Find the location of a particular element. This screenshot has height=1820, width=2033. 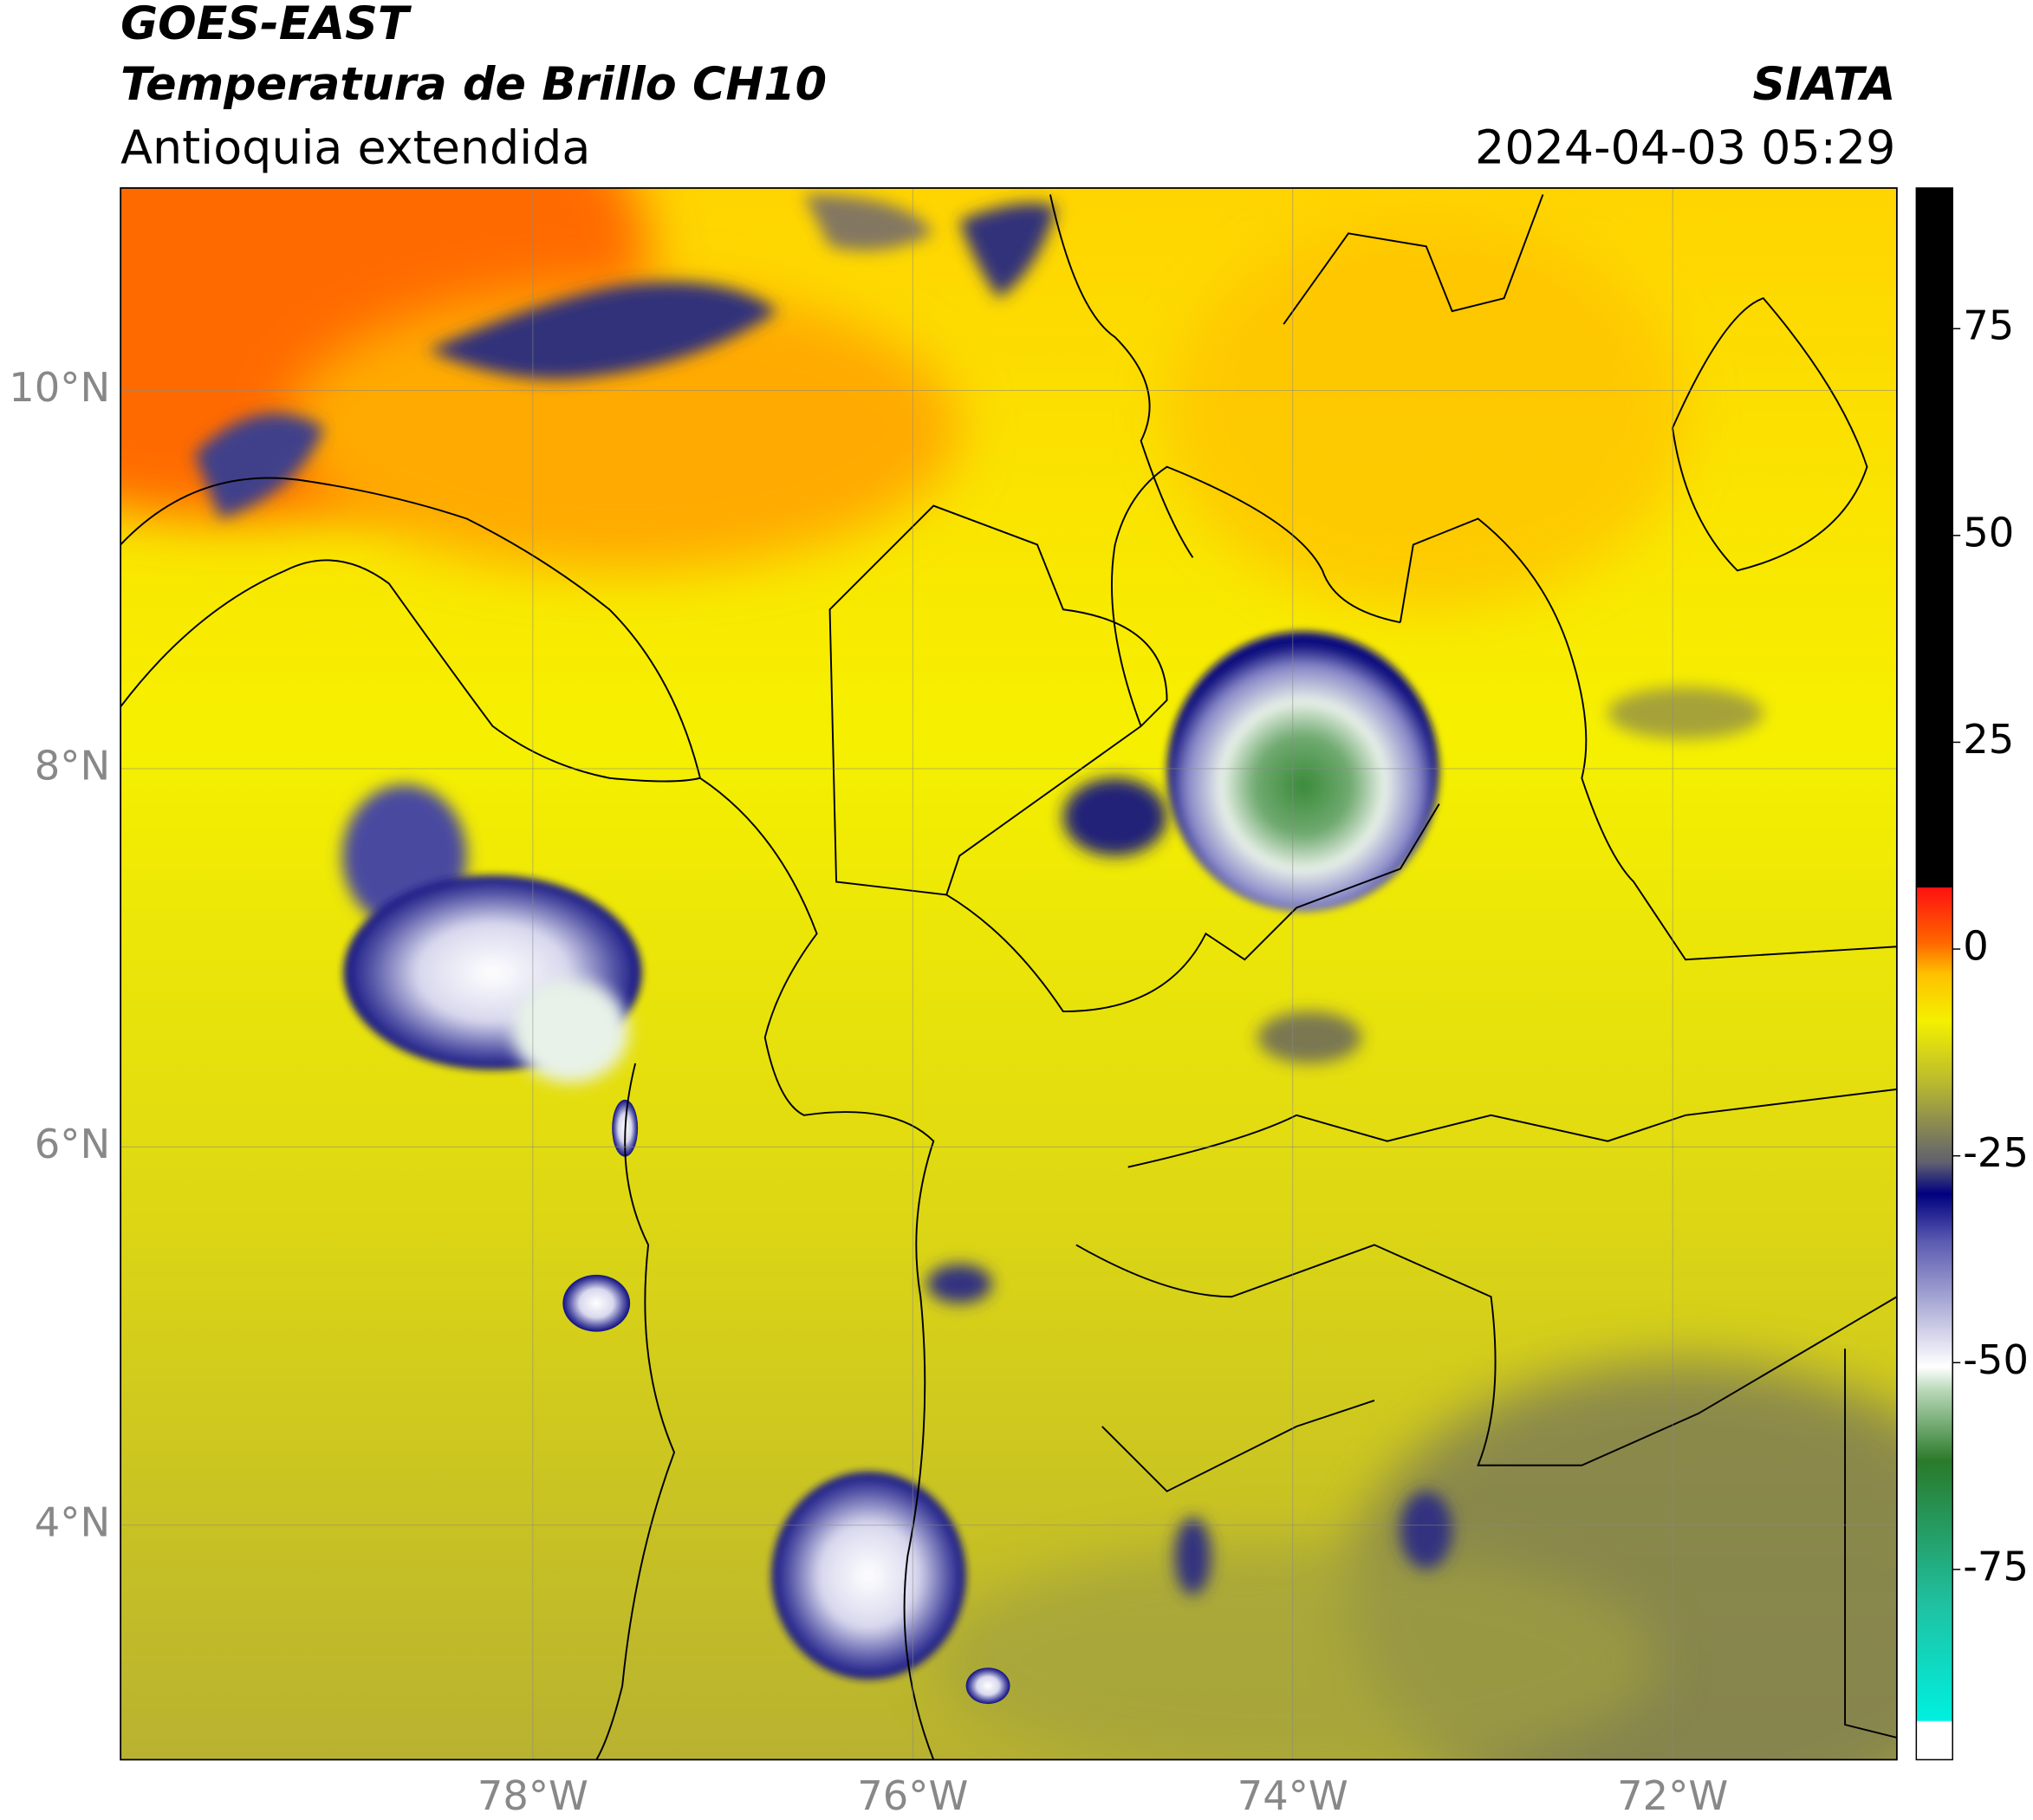

y-tick-label: 4°N is located at coordinates (72, 1521).